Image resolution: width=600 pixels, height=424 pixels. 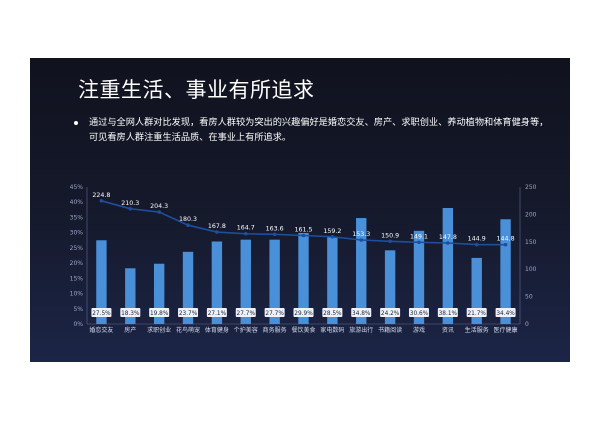 I want to click on category-label: 旅游出行, so click(x=361, y=330).